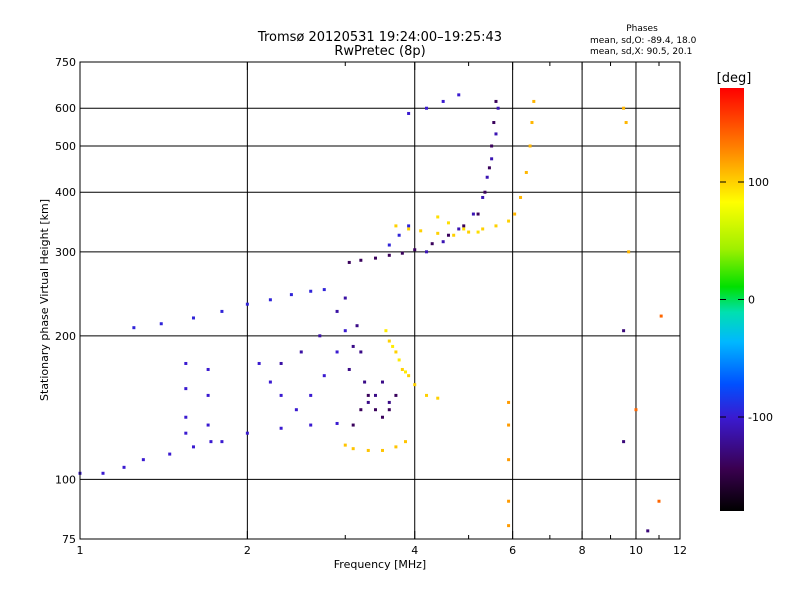  I want to click on y-tick-label: 200, so click(65, 336).